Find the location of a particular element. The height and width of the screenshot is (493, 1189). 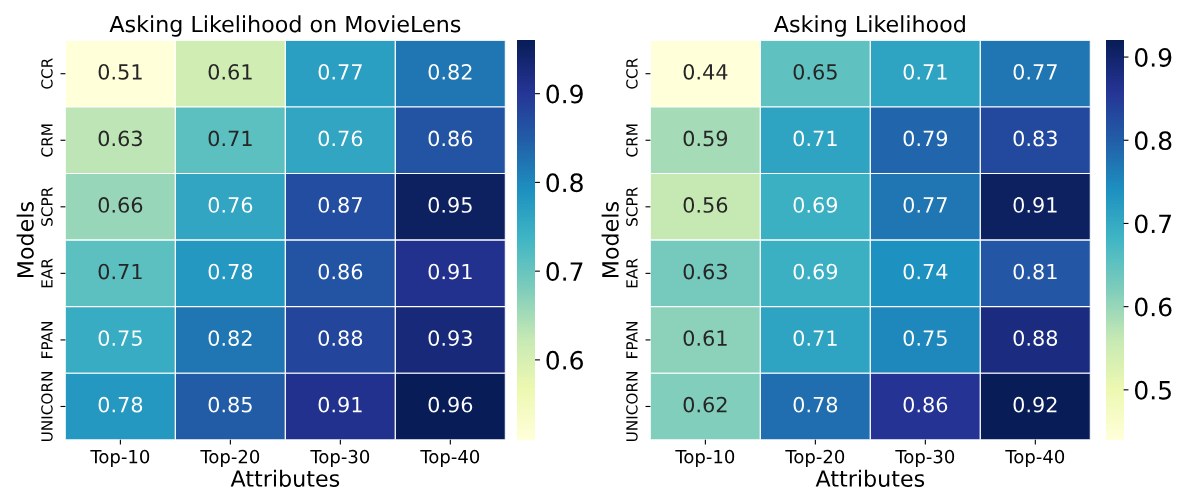

chart-title: Asking Likelihood on MovieLens is located at coordinates (285, 26).